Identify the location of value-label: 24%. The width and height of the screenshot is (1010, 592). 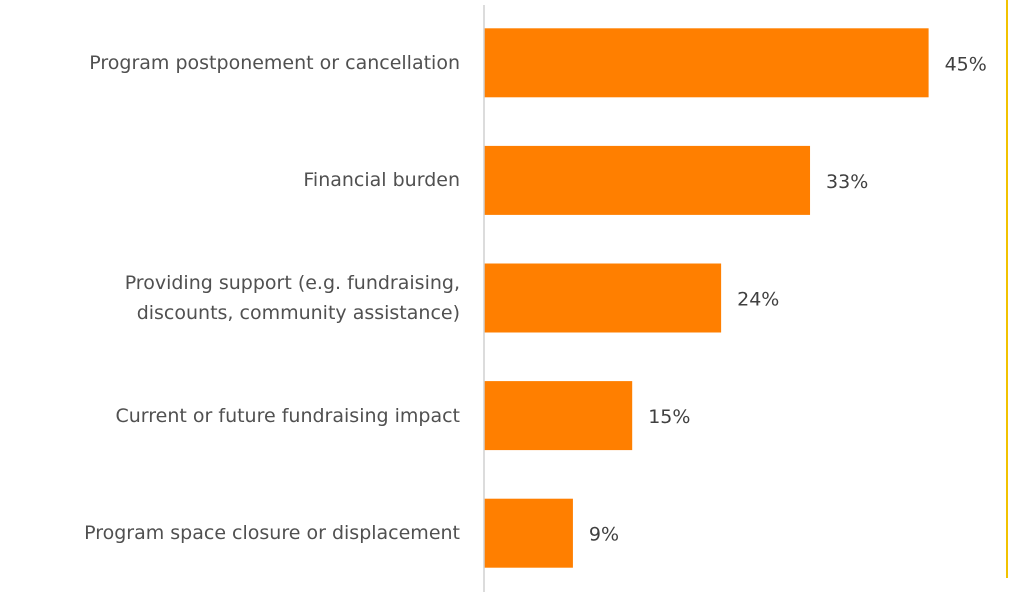
(758, 300).